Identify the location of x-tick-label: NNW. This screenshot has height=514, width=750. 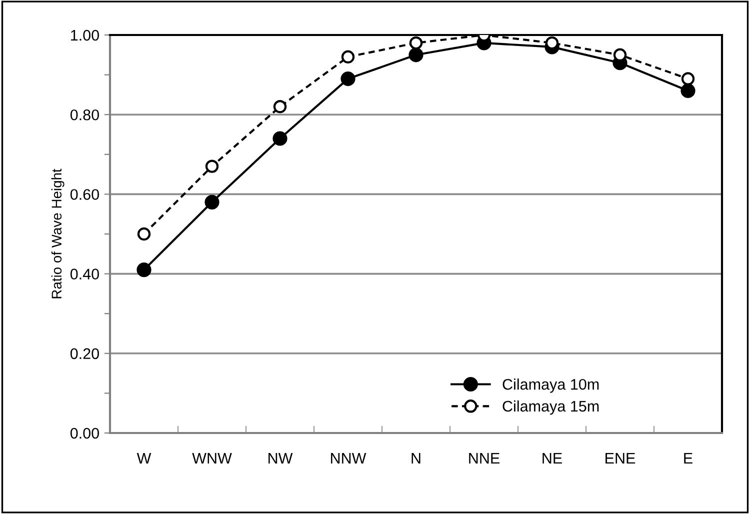
(348, 458).